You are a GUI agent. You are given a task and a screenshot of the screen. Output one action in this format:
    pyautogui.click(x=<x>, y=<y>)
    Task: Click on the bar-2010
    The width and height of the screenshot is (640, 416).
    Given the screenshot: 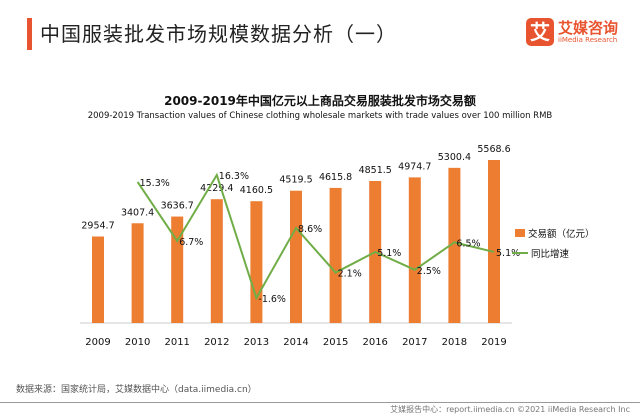 What is the action you would take?
    pyautogui.click(x=137, y=273)
    